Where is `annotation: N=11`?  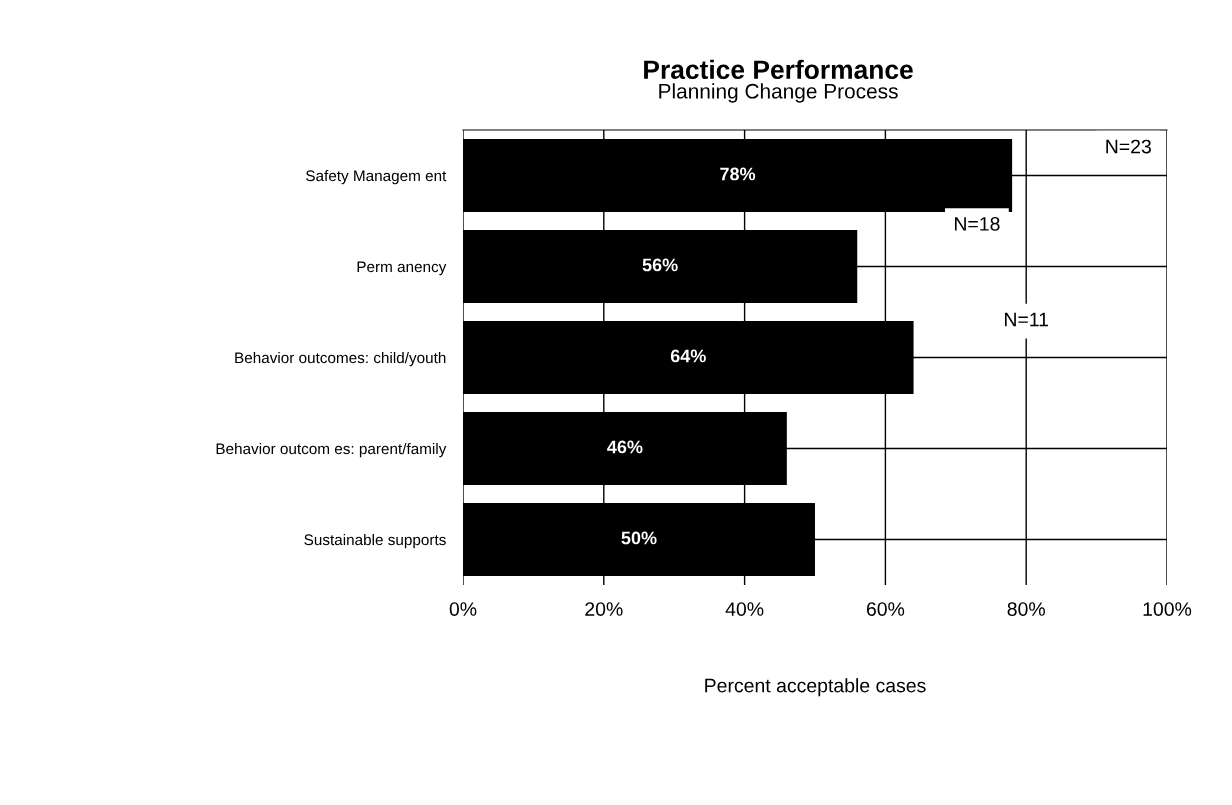
annotation: N=11 is located at coordinates (1027, 319).